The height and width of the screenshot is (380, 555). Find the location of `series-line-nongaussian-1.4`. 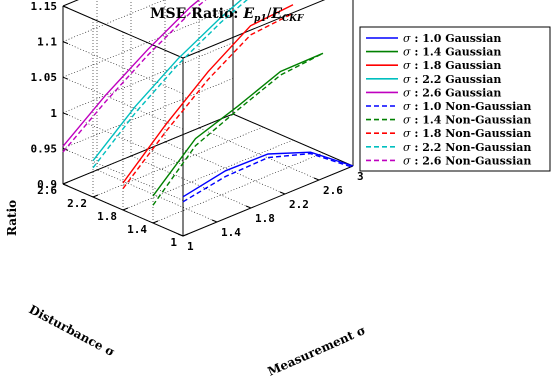

series-line-nongaussian-1.4 is located at coordinates (238, 129).